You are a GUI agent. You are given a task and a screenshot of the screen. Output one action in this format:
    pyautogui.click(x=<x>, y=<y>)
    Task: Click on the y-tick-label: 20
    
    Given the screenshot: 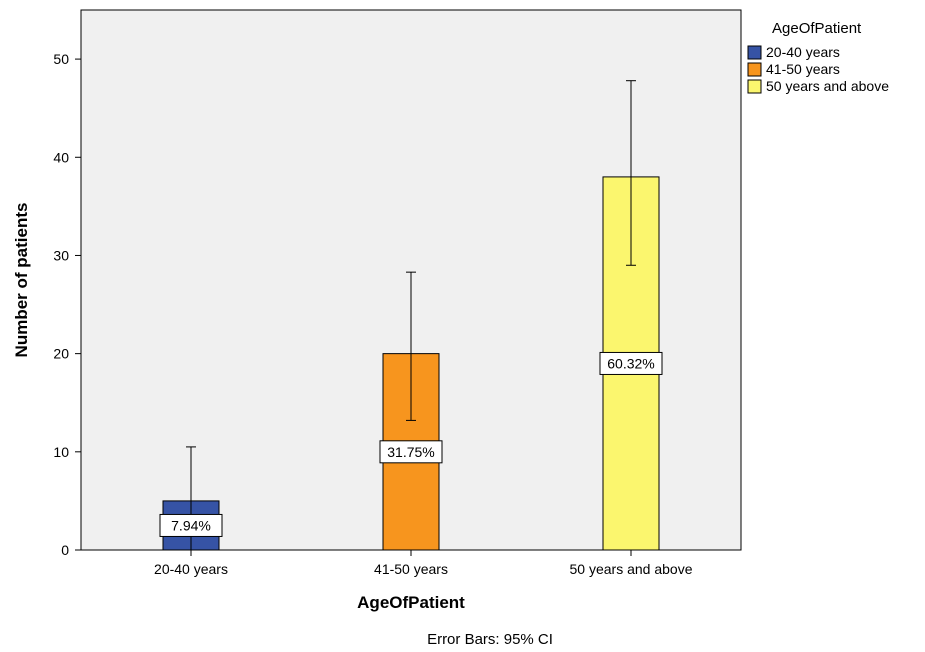 What is the action you would take?
    pyautogui.click(x=61, y=354)
    